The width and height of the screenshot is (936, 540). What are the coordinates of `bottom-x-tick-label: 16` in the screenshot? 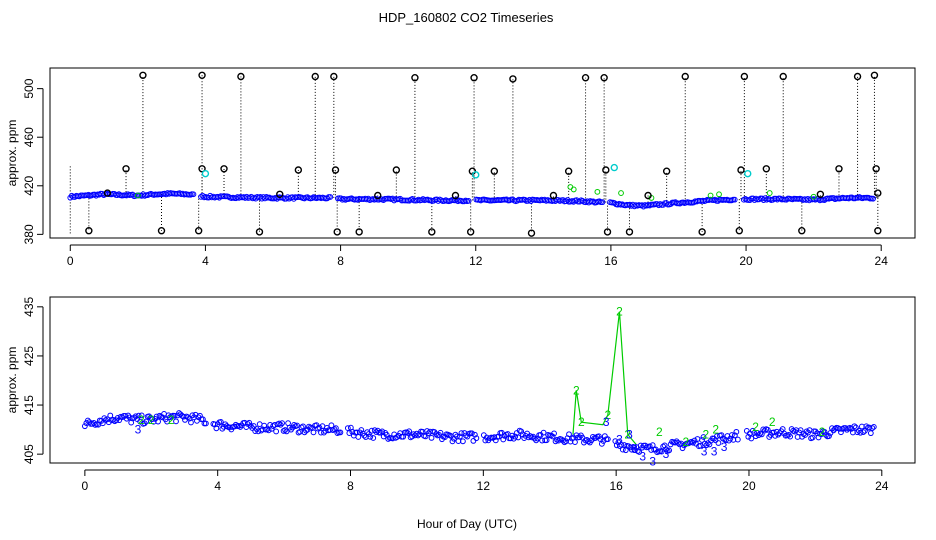 It's located at (616, 486).